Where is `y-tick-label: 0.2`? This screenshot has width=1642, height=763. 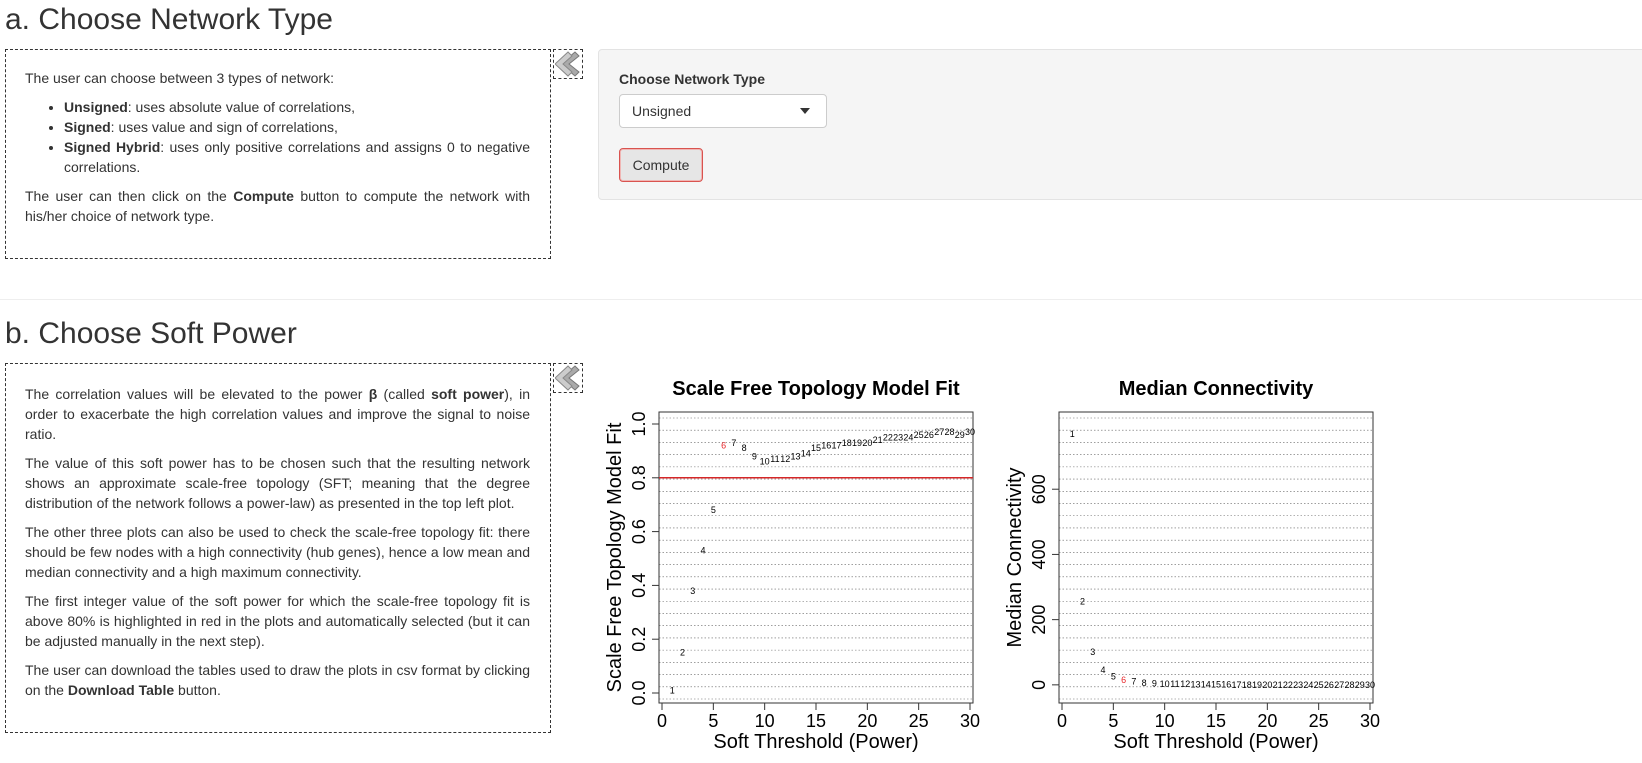
y-tick-label: 0.2 is located at coordinates (639, 639).